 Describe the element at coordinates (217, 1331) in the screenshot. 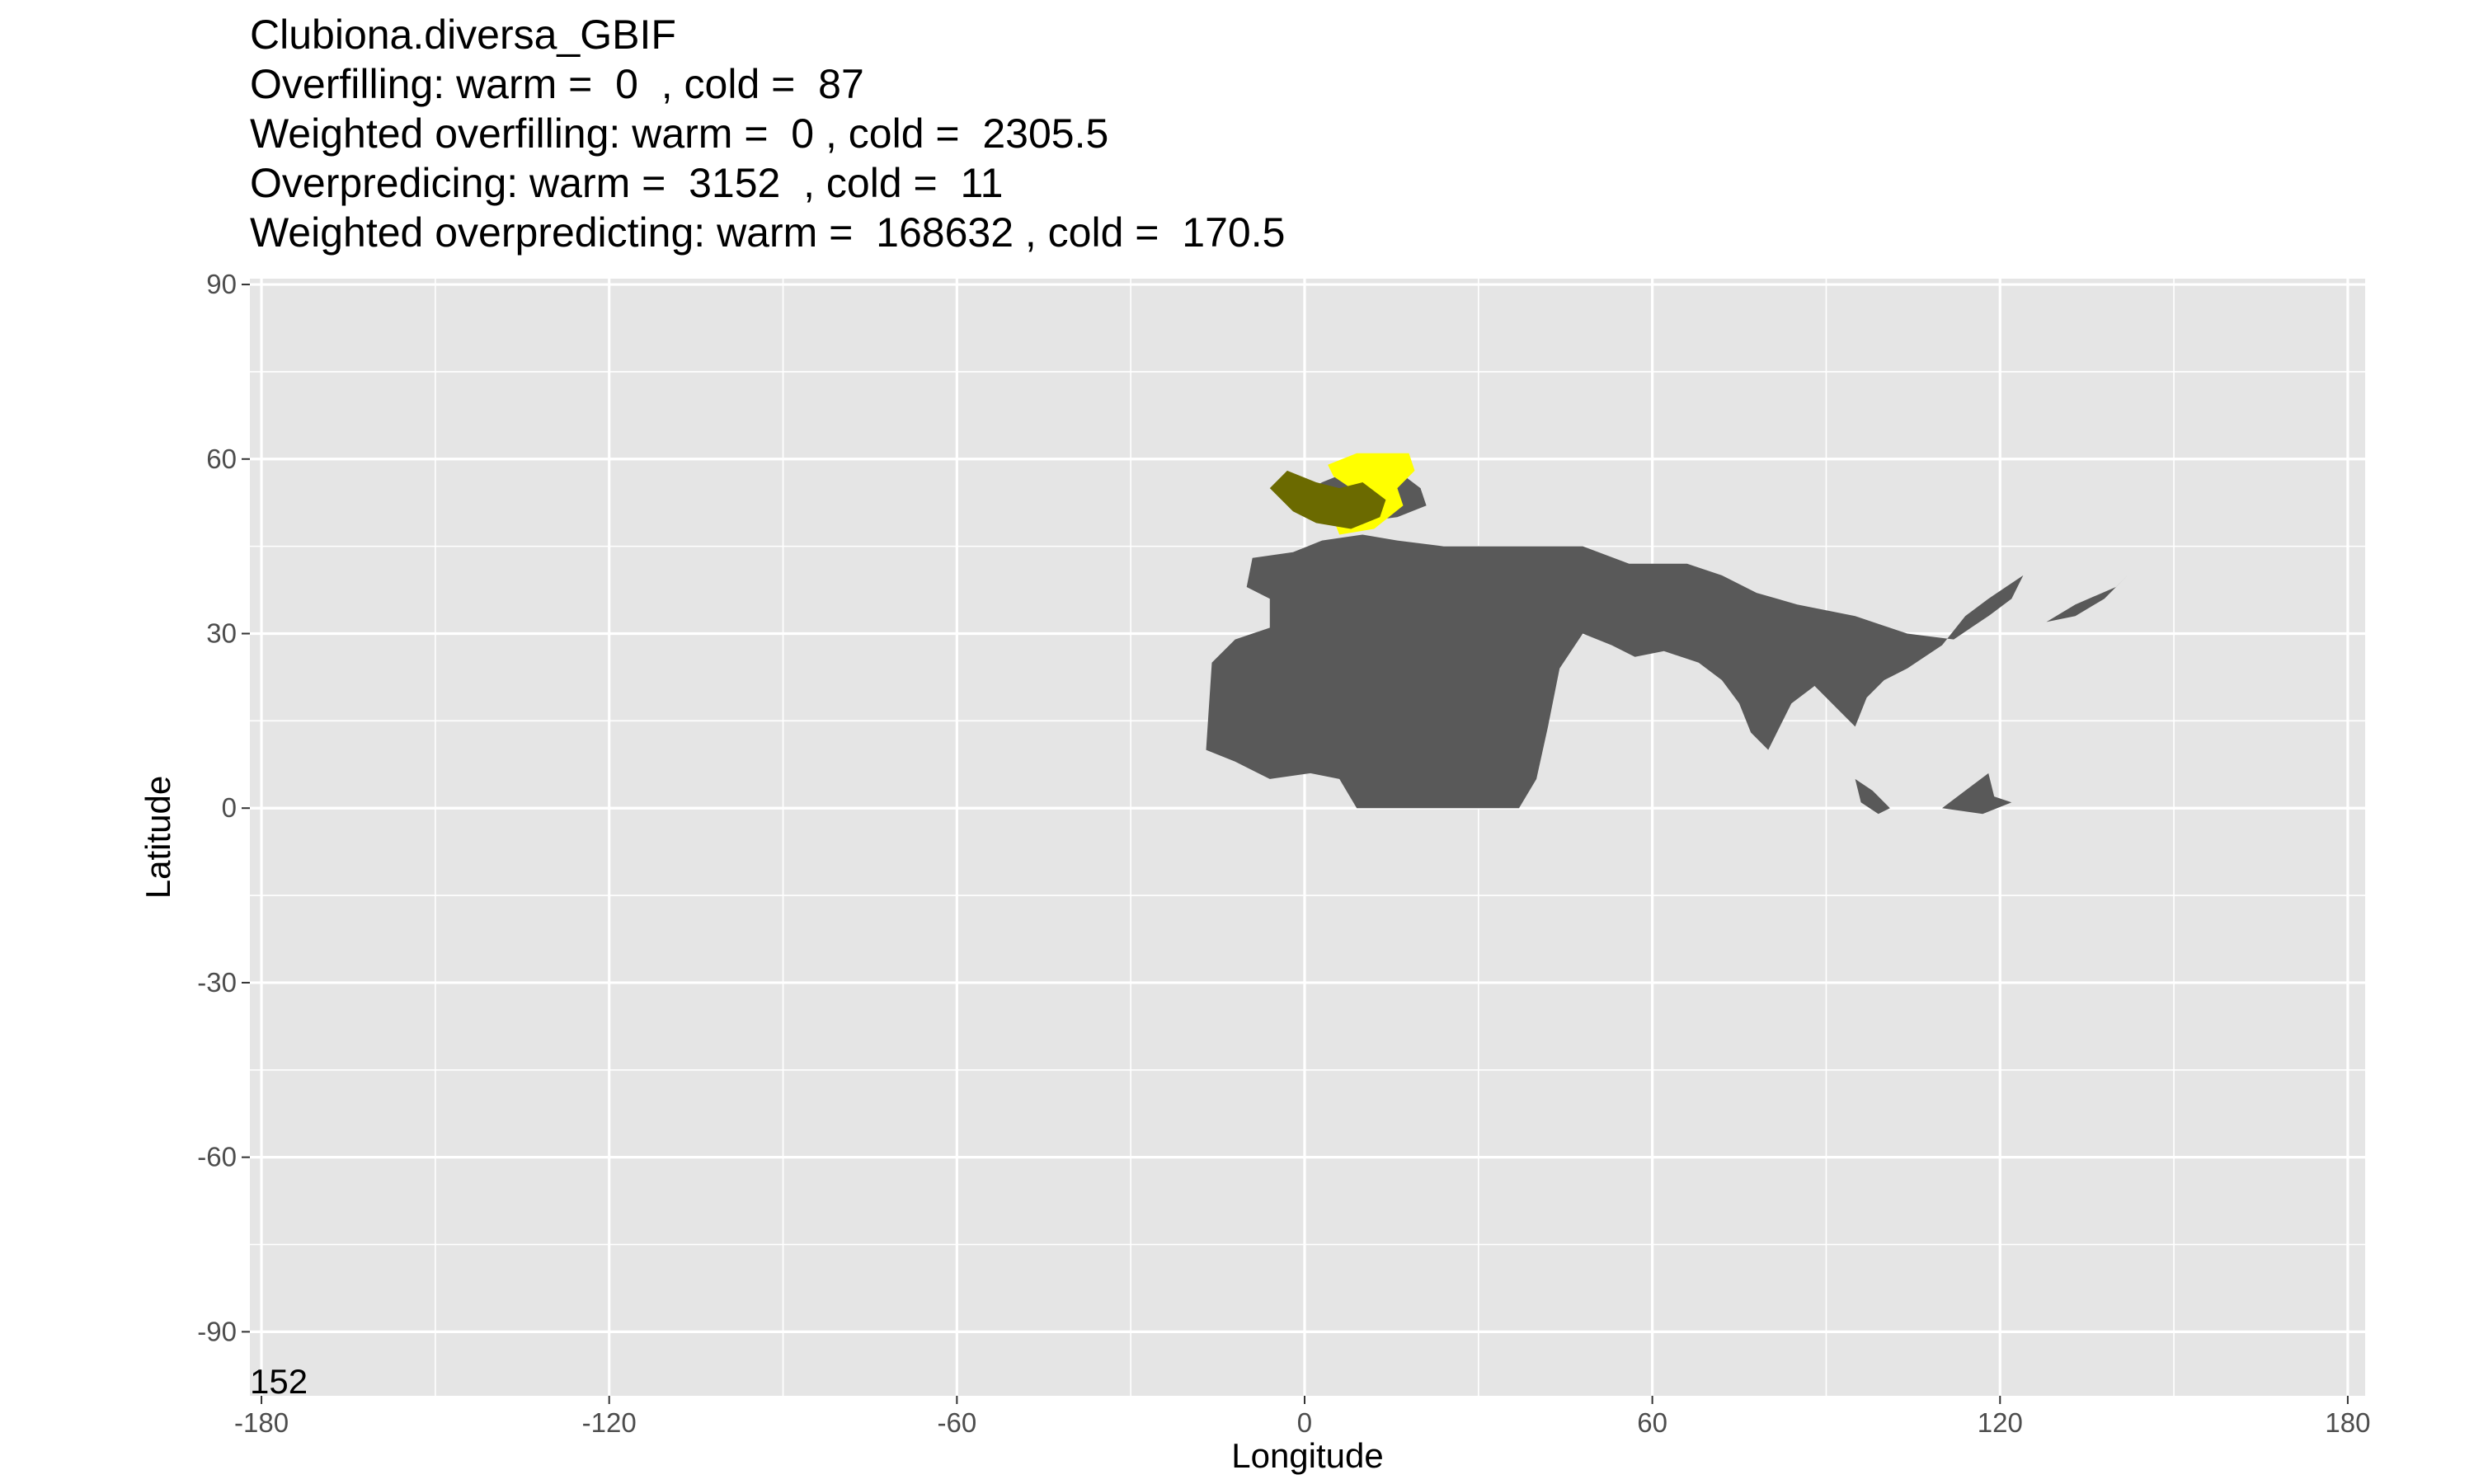

I see `y-tick-label: -90` at that location.